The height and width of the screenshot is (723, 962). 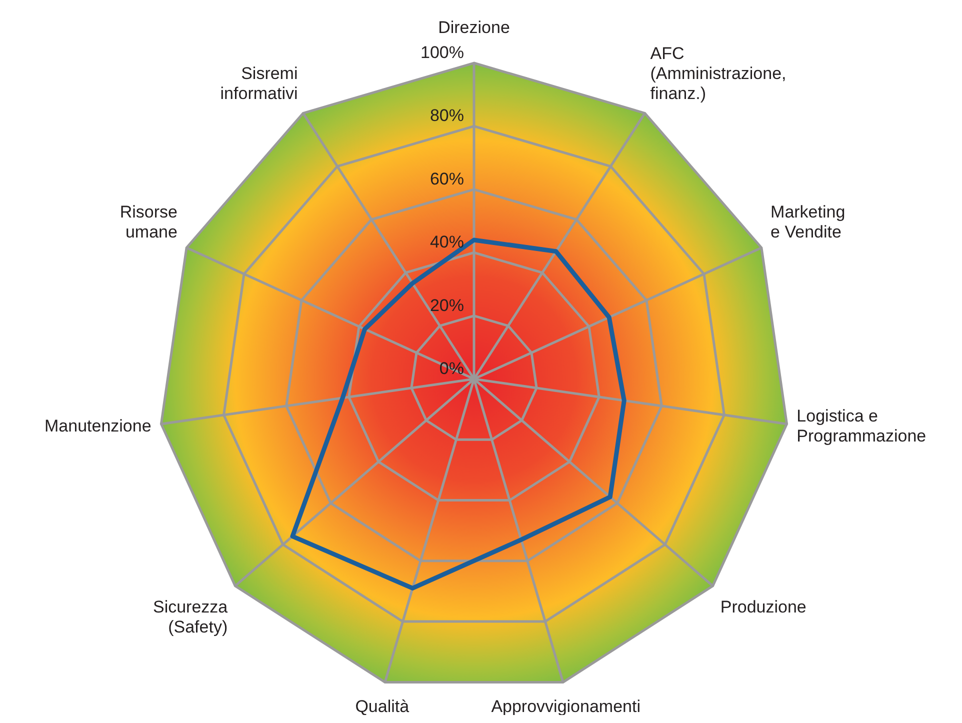 What do you see at coordinates (861, 426) in the screenshot?
I see `spoke-label: Logistica e Programmazione` at bounding box center [861, 426].